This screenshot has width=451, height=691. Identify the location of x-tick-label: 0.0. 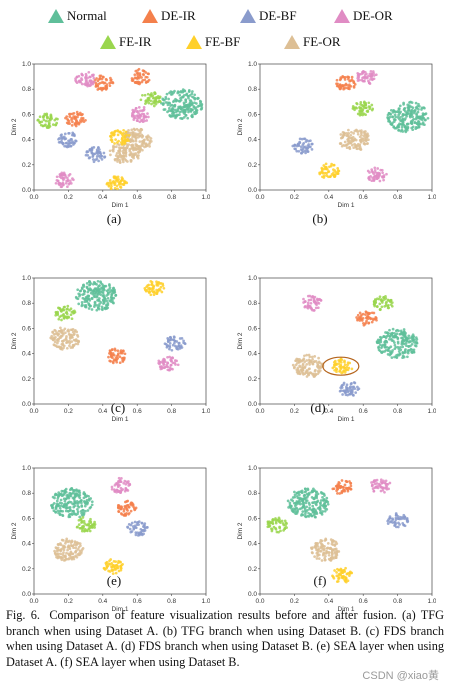
(33, 601).